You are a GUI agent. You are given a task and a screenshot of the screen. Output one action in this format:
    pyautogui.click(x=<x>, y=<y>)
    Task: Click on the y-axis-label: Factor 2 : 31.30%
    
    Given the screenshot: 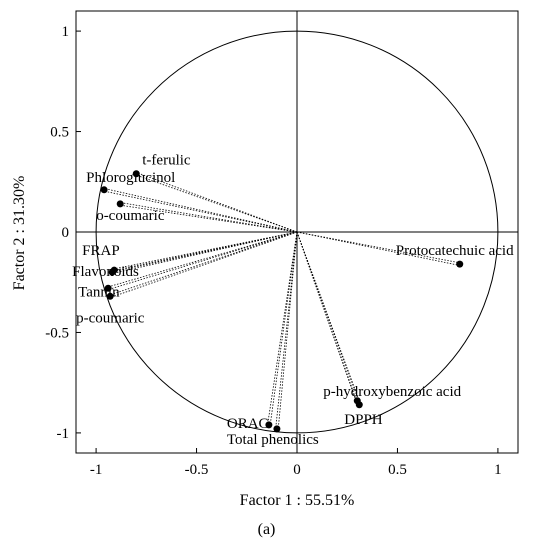 What is the action you would take?
    pyautogui.click(x=19, y=233)
    